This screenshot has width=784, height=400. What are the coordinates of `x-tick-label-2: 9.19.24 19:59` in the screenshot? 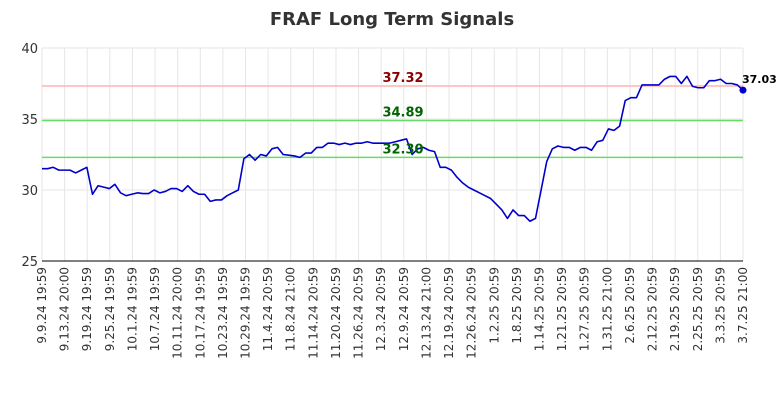 It's located at (87, 309).